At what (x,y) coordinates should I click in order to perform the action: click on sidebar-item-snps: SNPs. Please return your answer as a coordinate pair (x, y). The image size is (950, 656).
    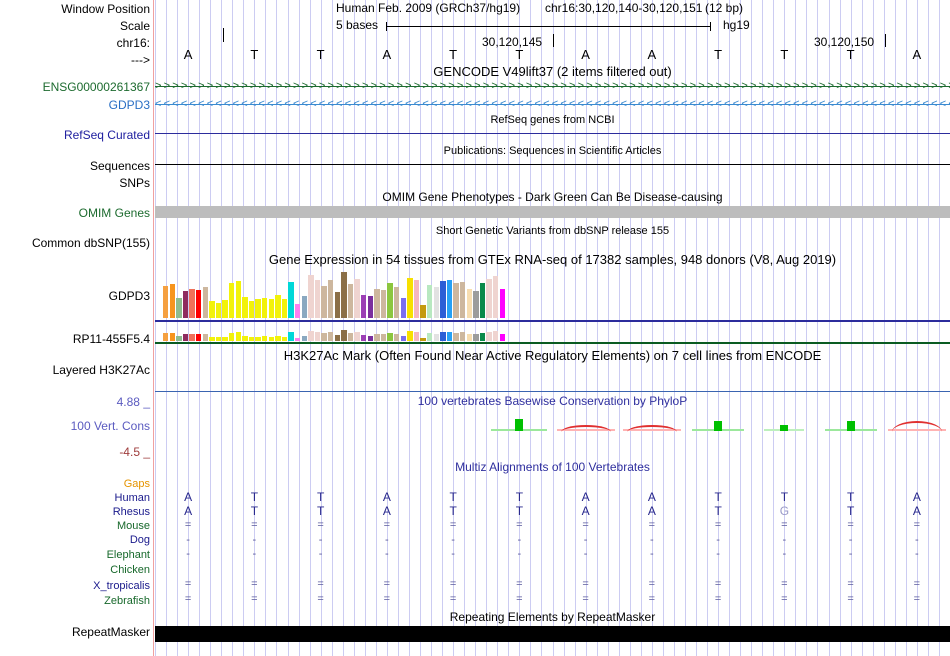
    Looking at the image, I should click on (134, 183).